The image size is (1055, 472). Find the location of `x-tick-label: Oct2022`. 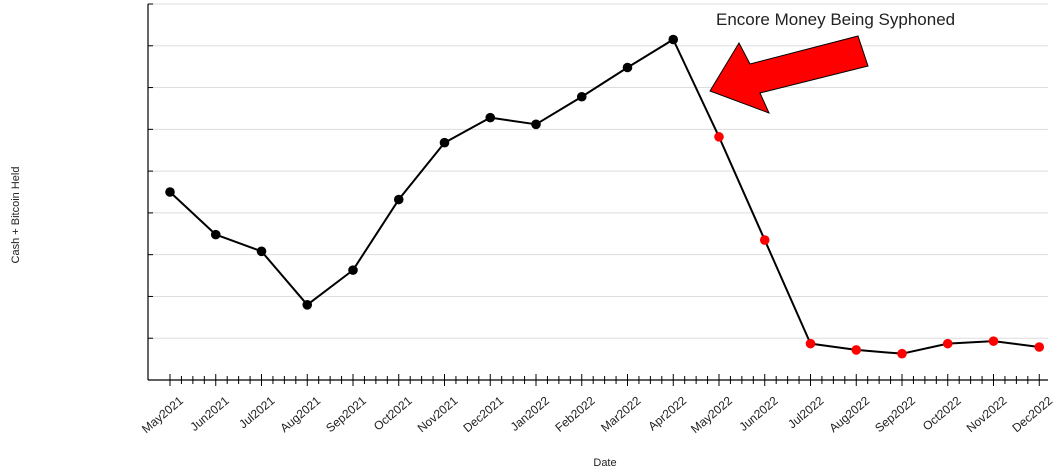

x-tick-label: Oct2022 is located at coordinates (942, 413).